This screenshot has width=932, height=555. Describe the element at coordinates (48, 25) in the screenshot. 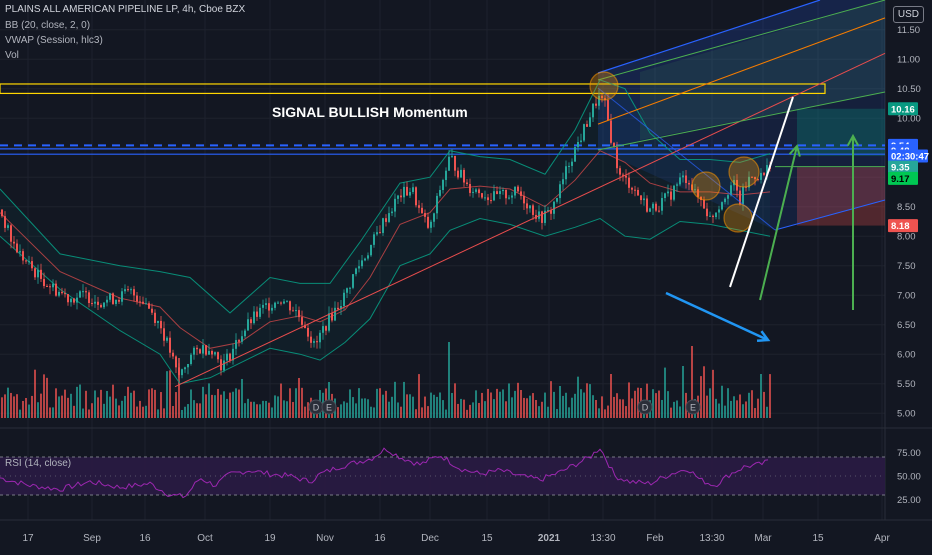

I see `bb-legend: BB (20, close, 2, 0)` at that location.